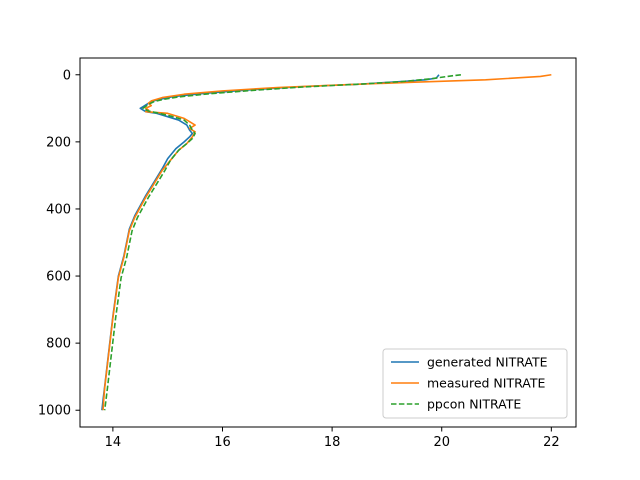 This screenshot has height=480, width=640. I want to click on x-tick-label: 14, so click(113, 442).